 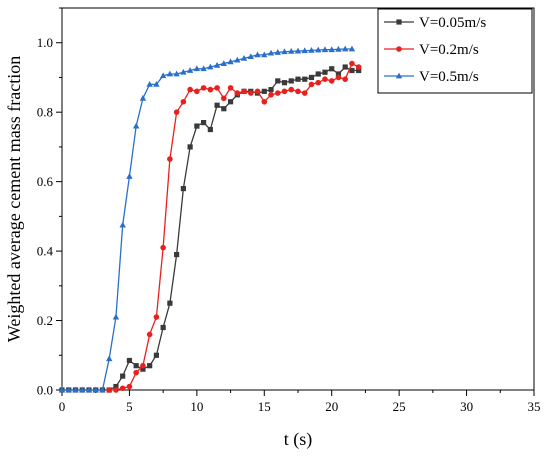 I want to click on x-tick-label: 25, so click(x=399, y=406).